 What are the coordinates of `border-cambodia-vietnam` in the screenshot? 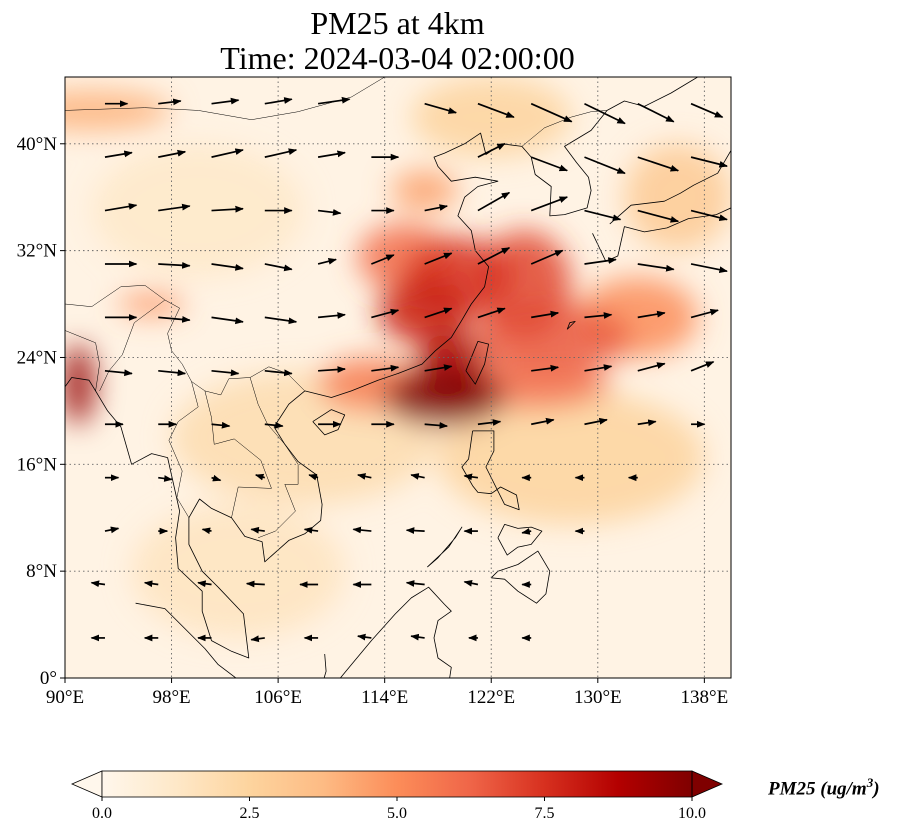 It's located at (277, 511).